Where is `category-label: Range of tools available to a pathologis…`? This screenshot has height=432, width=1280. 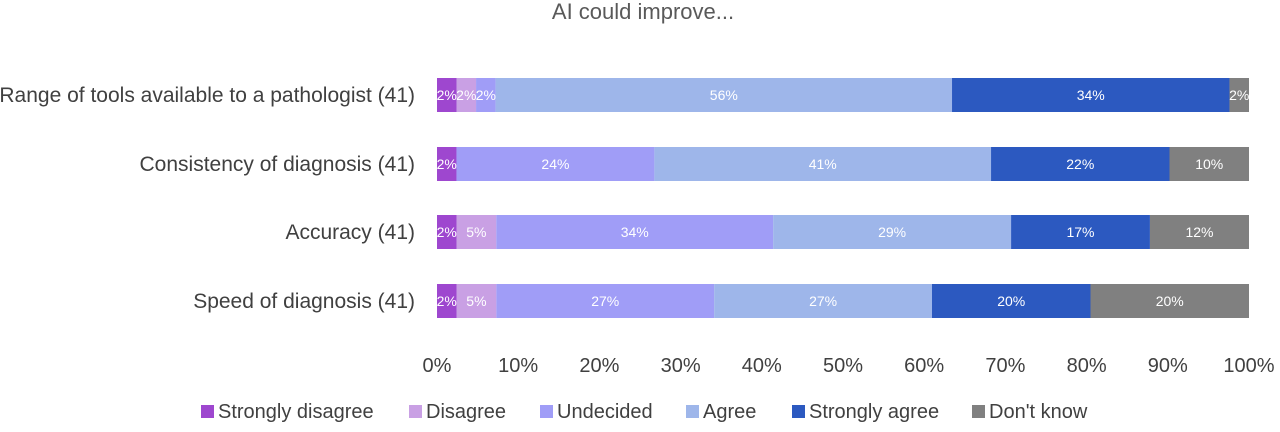
category-label: Range of tools available to a pathologis… is located at coordinates (207, 95).